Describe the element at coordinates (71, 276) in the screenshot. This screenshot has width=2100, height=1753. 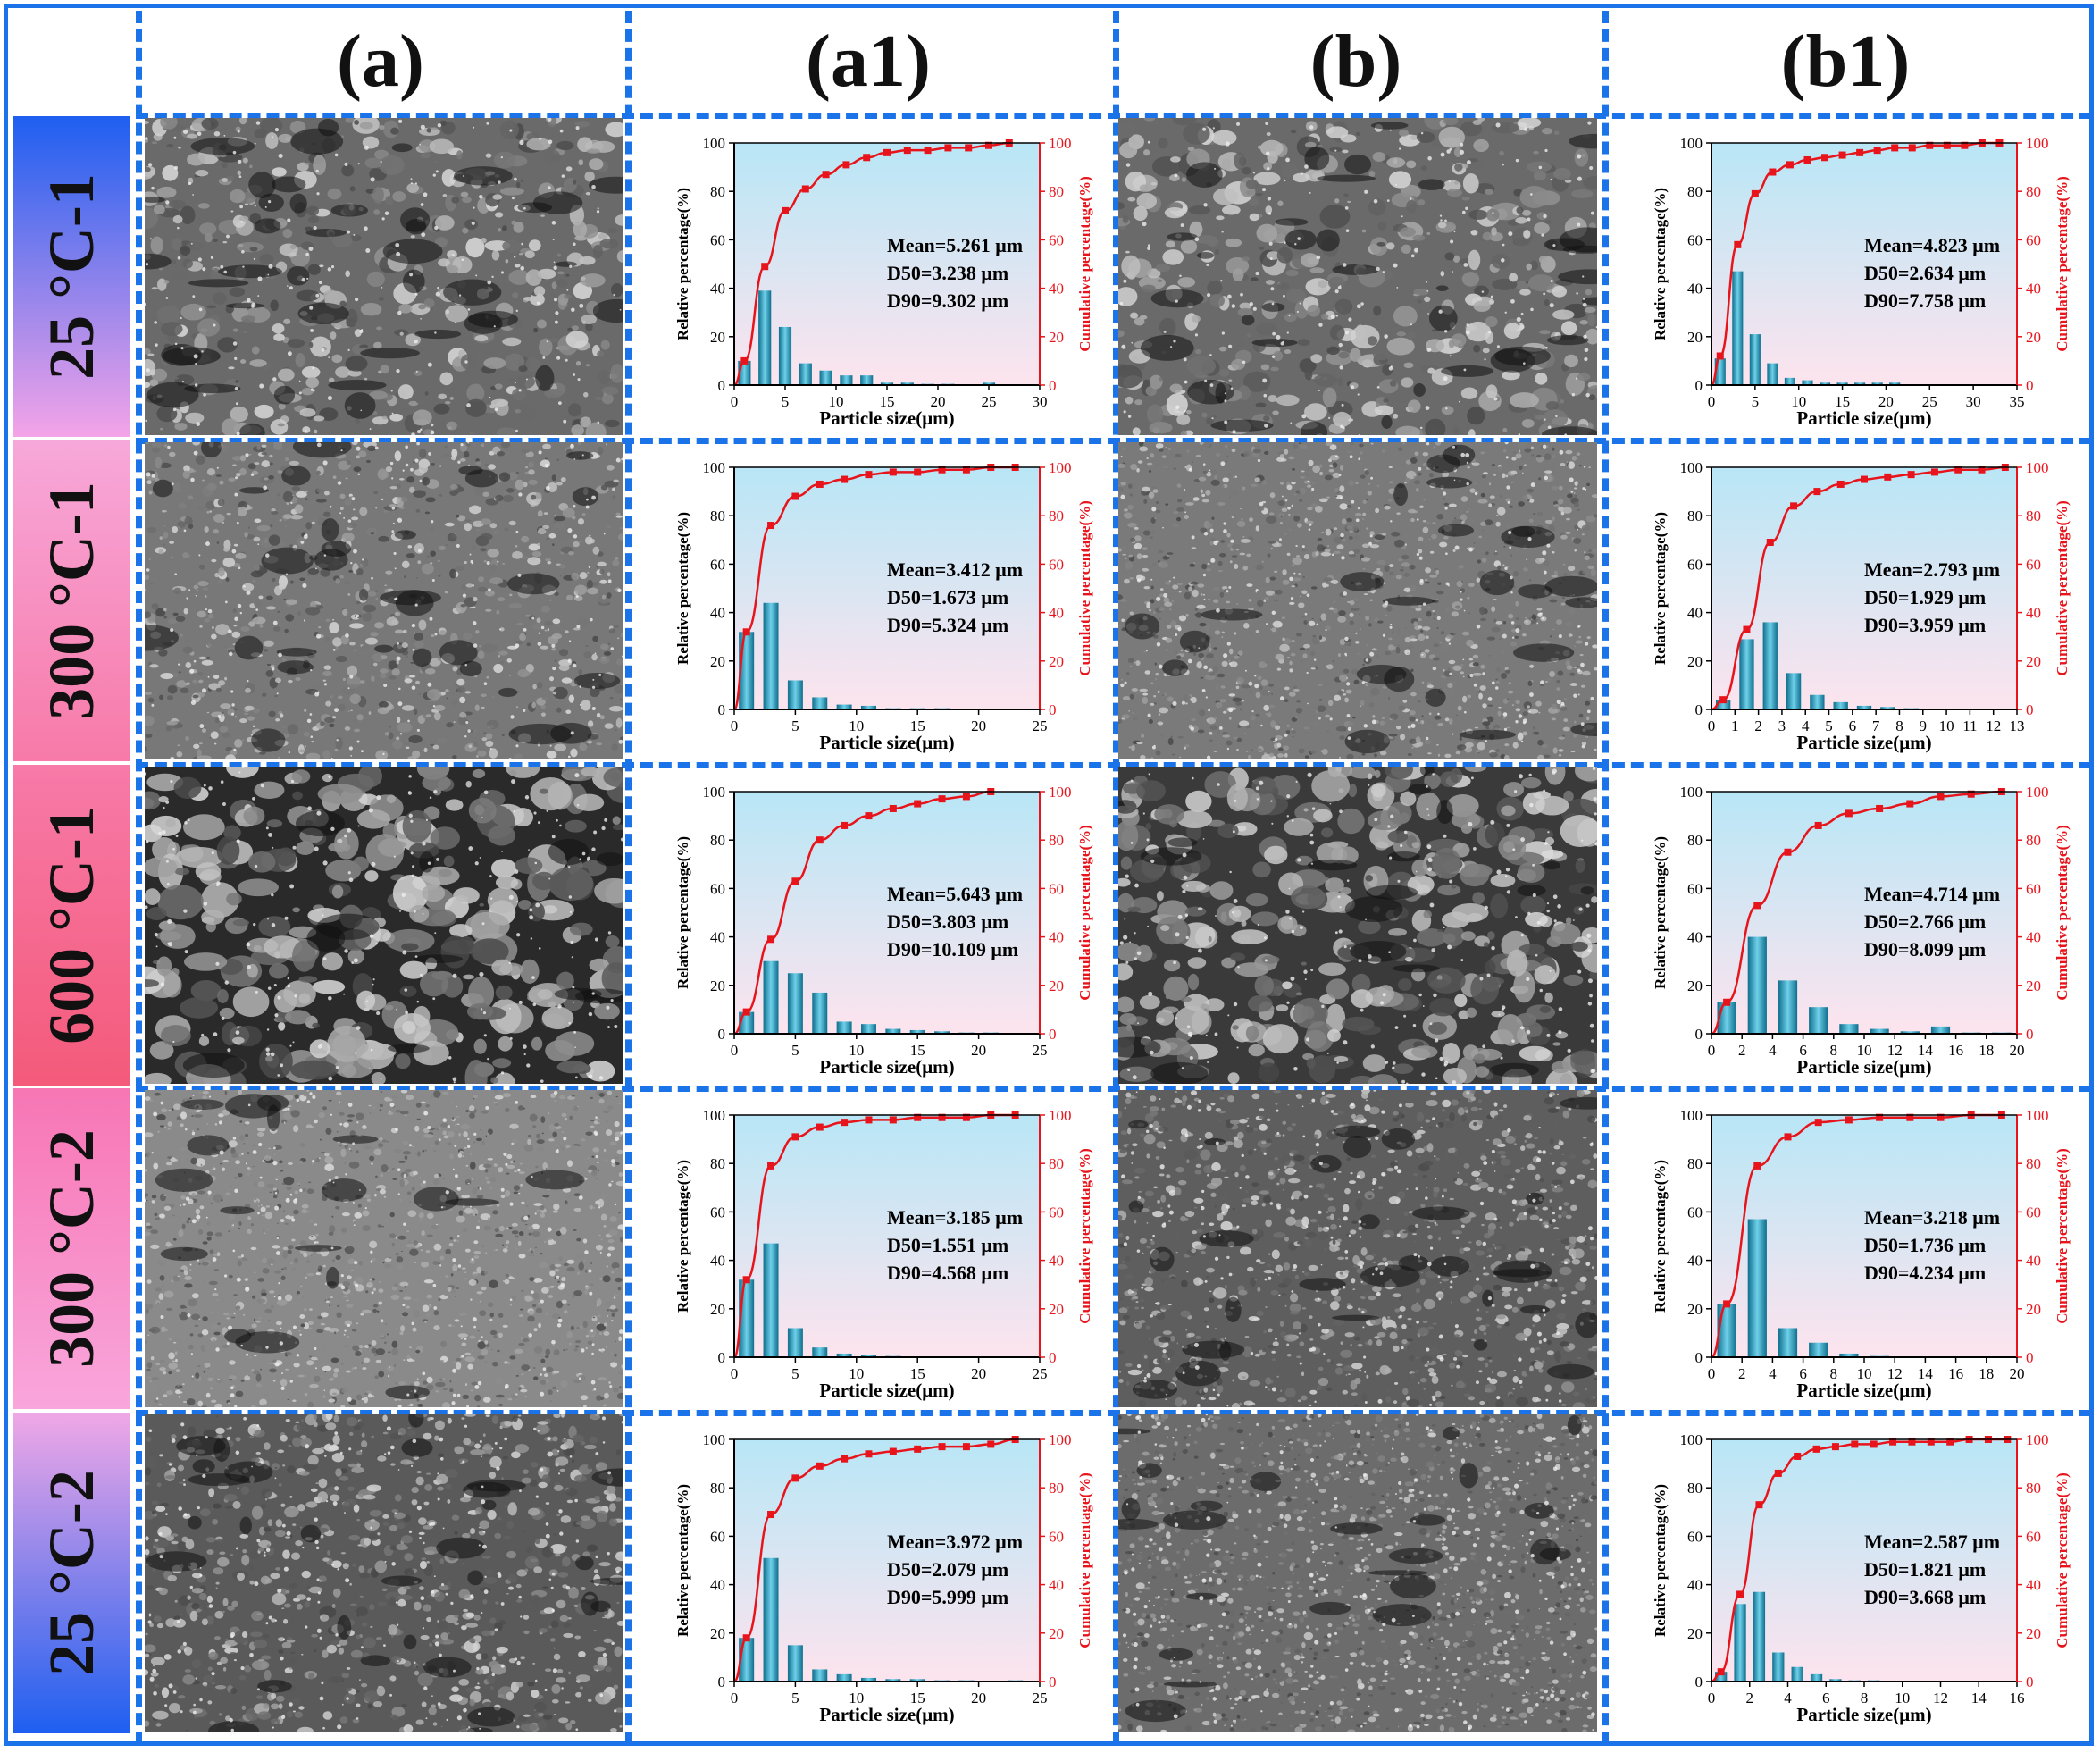
I see `row-label: 25 °C-1` at that location.